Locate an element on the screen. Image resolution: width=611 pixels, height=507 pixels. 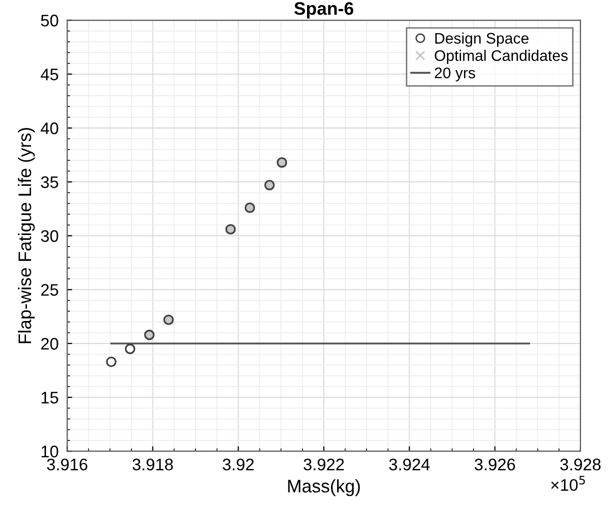
x-tick-label: 3.924 is located at coordinates (409, 464).